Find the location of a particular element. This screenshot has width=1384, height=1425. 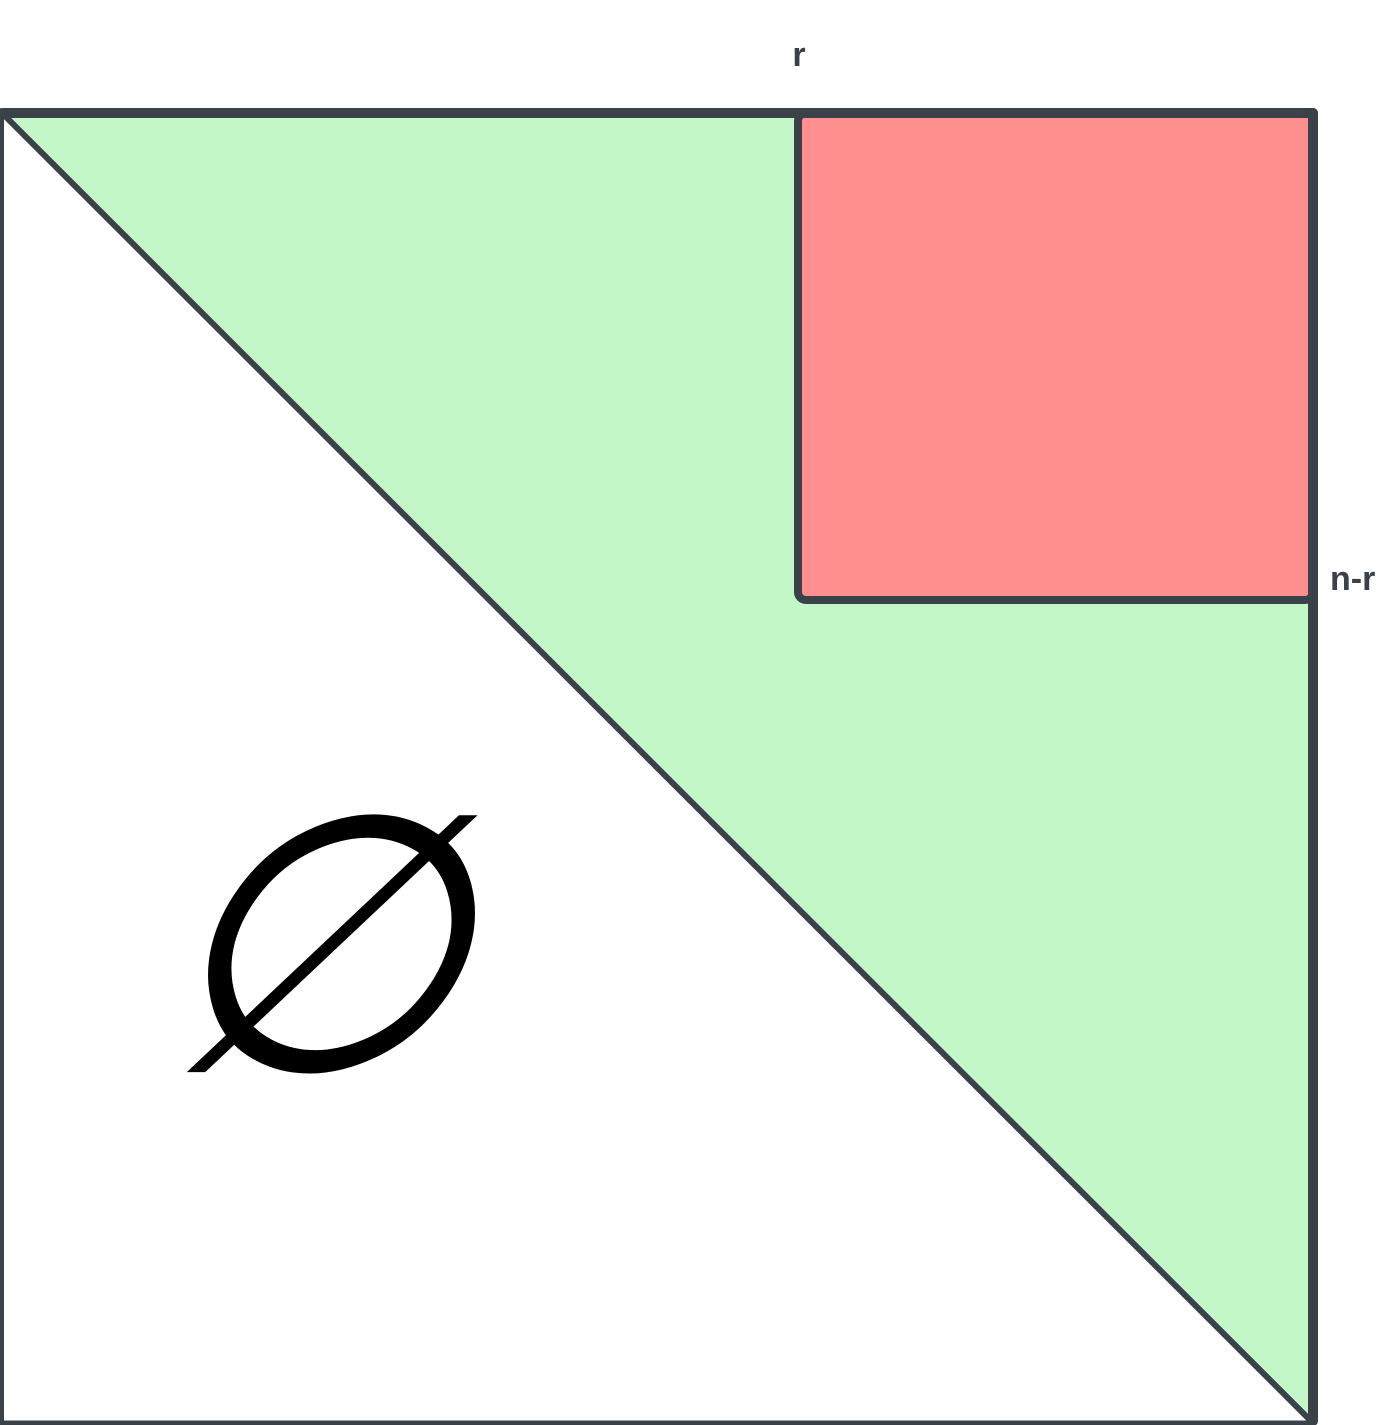

label-r: r is located at coordinates (798, 55).